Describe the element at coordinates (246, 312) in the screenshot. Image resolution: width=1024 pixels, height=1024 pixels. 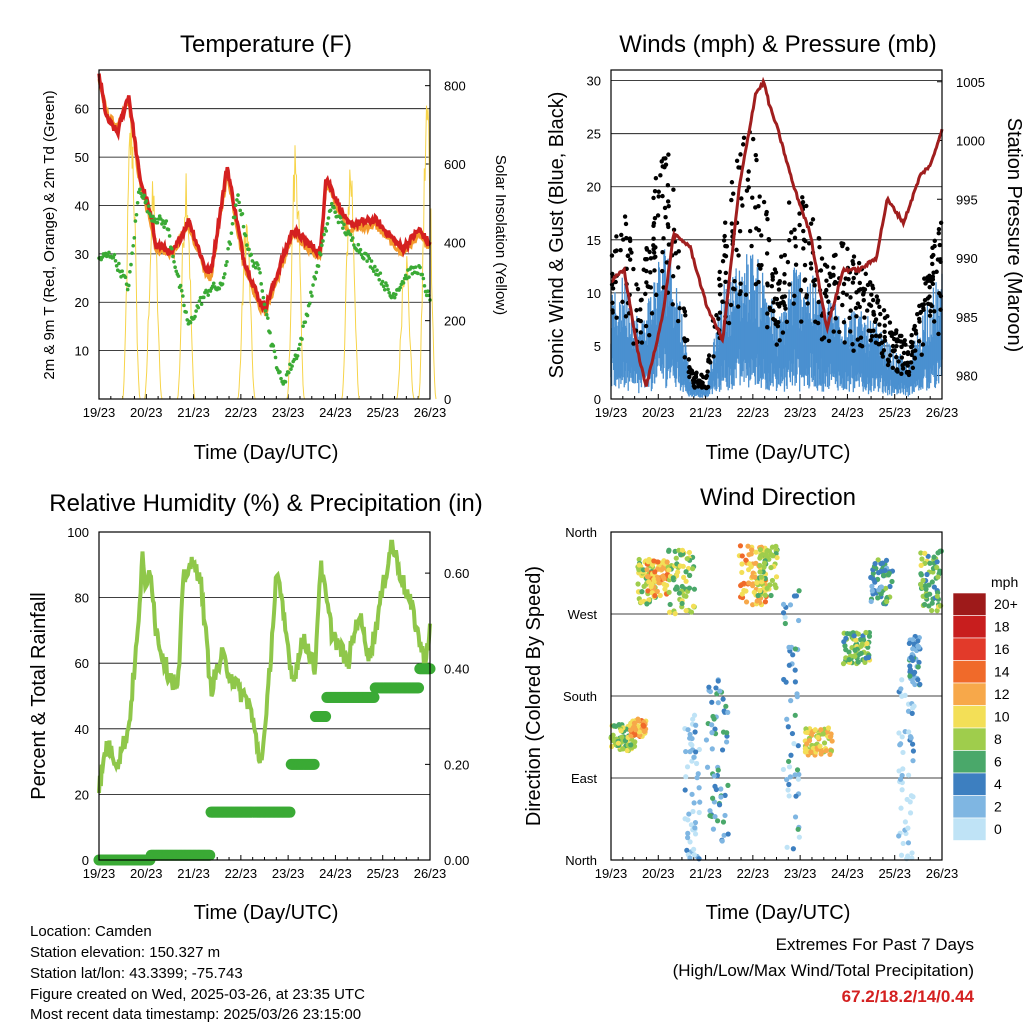
I see `insolation-line` at that location.